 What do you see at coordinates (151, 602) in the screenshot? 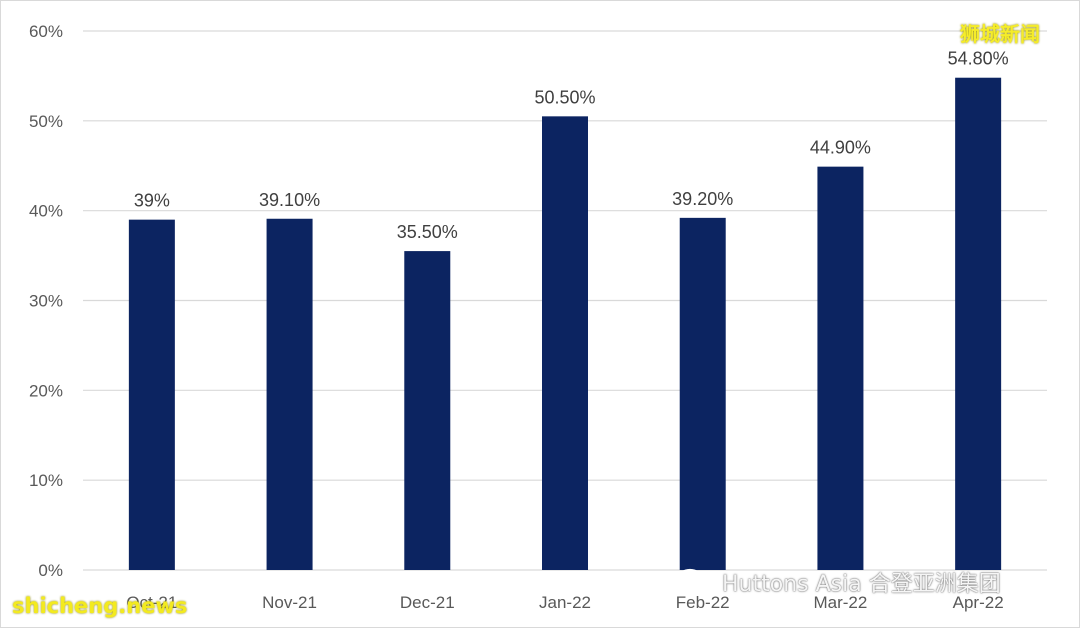
I see `x-tick-label: Oct-21` at bounding box center [151, 602].